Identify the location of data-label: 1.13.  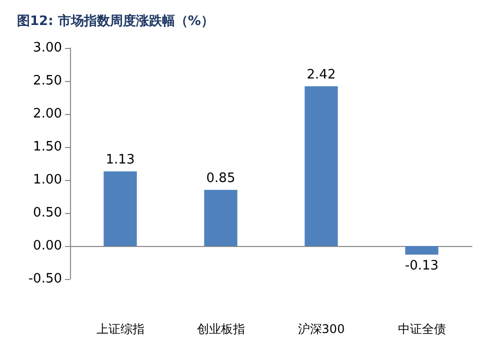
(120, 160).